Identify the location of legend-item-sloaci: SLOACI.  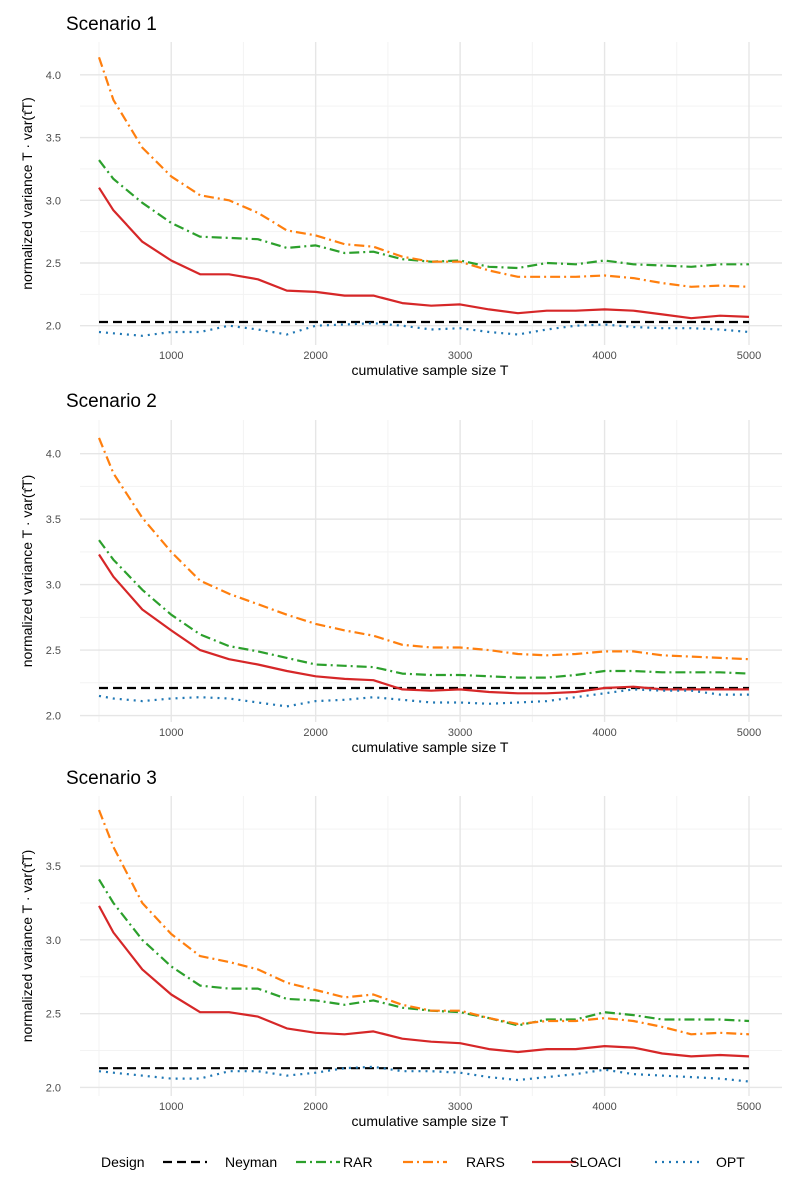
(576, 1162).